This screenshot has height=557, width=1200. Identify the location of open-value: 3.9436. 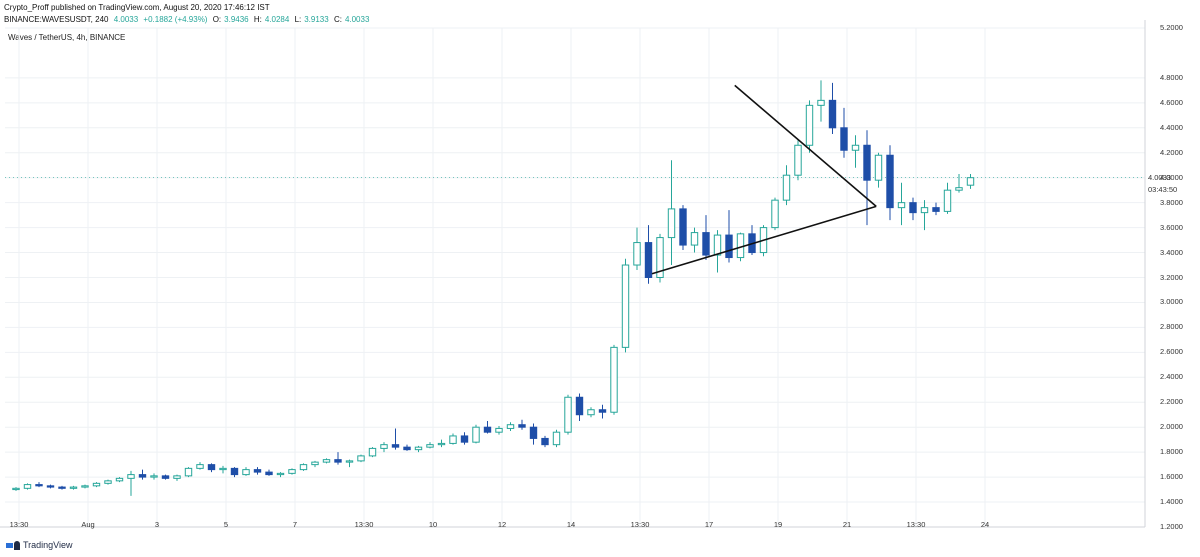
(236, 19).